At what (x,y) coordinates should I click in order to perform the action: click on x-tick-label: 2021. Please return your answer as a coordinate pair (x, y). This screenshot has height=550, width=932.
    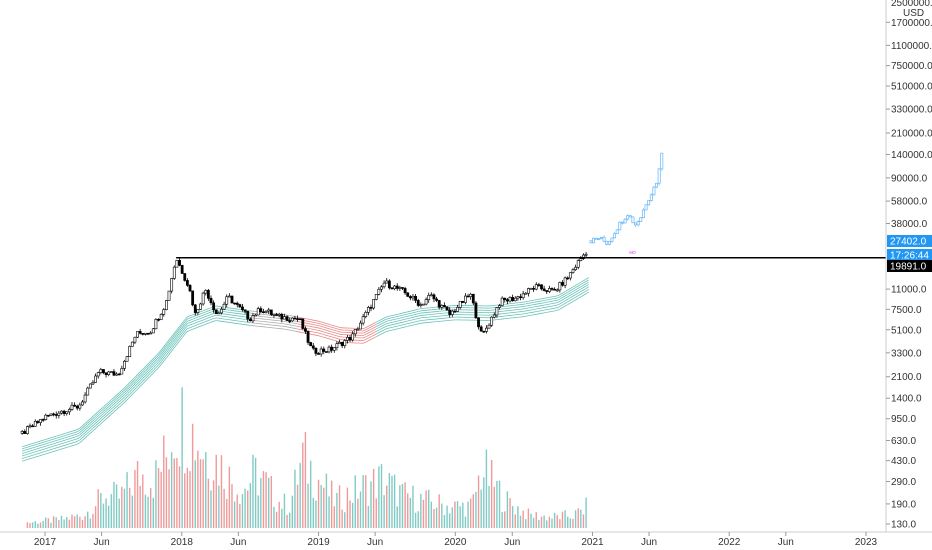
    Looking at the image, I should click on (592, 542).